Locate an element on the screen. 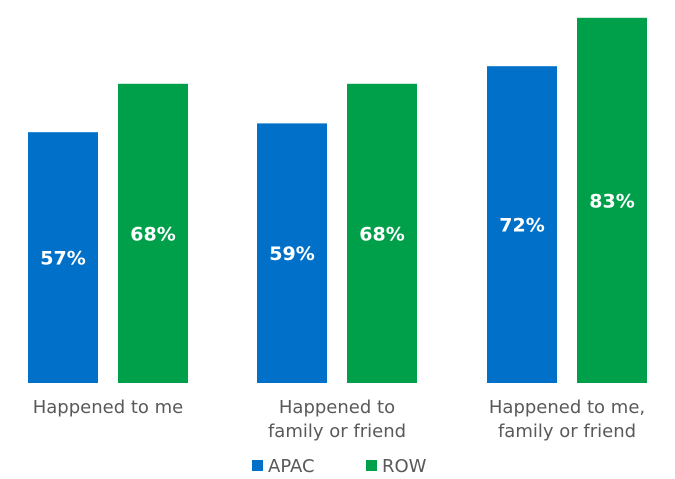 Image resolution: width=675 pixels, height=479 pixels. data-label-apac-1: 59% is located at coordinates (291, 254).